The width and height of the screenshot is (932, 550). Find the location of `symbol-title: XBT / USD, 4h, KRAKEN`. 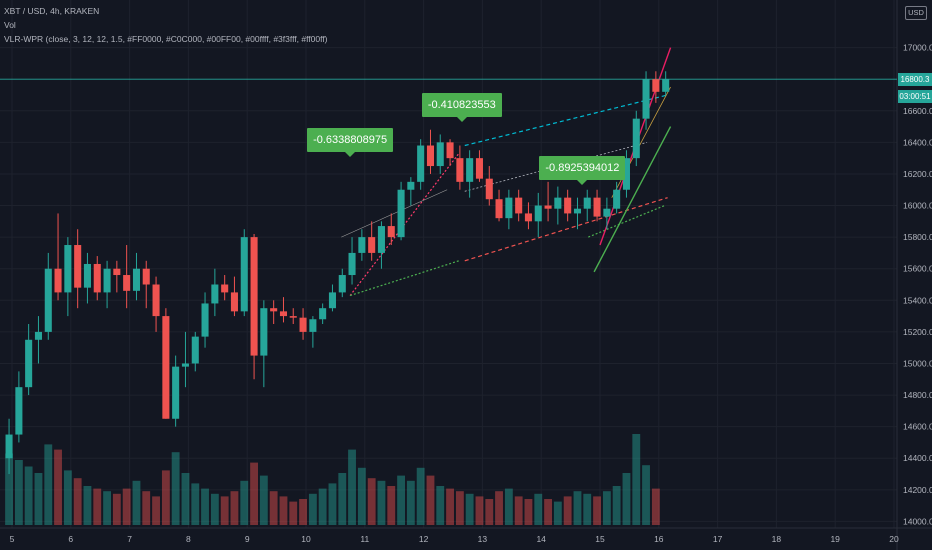

symbol-title: XBT / USD, 4h, KRAKEN is located at coordinates (52, 11).